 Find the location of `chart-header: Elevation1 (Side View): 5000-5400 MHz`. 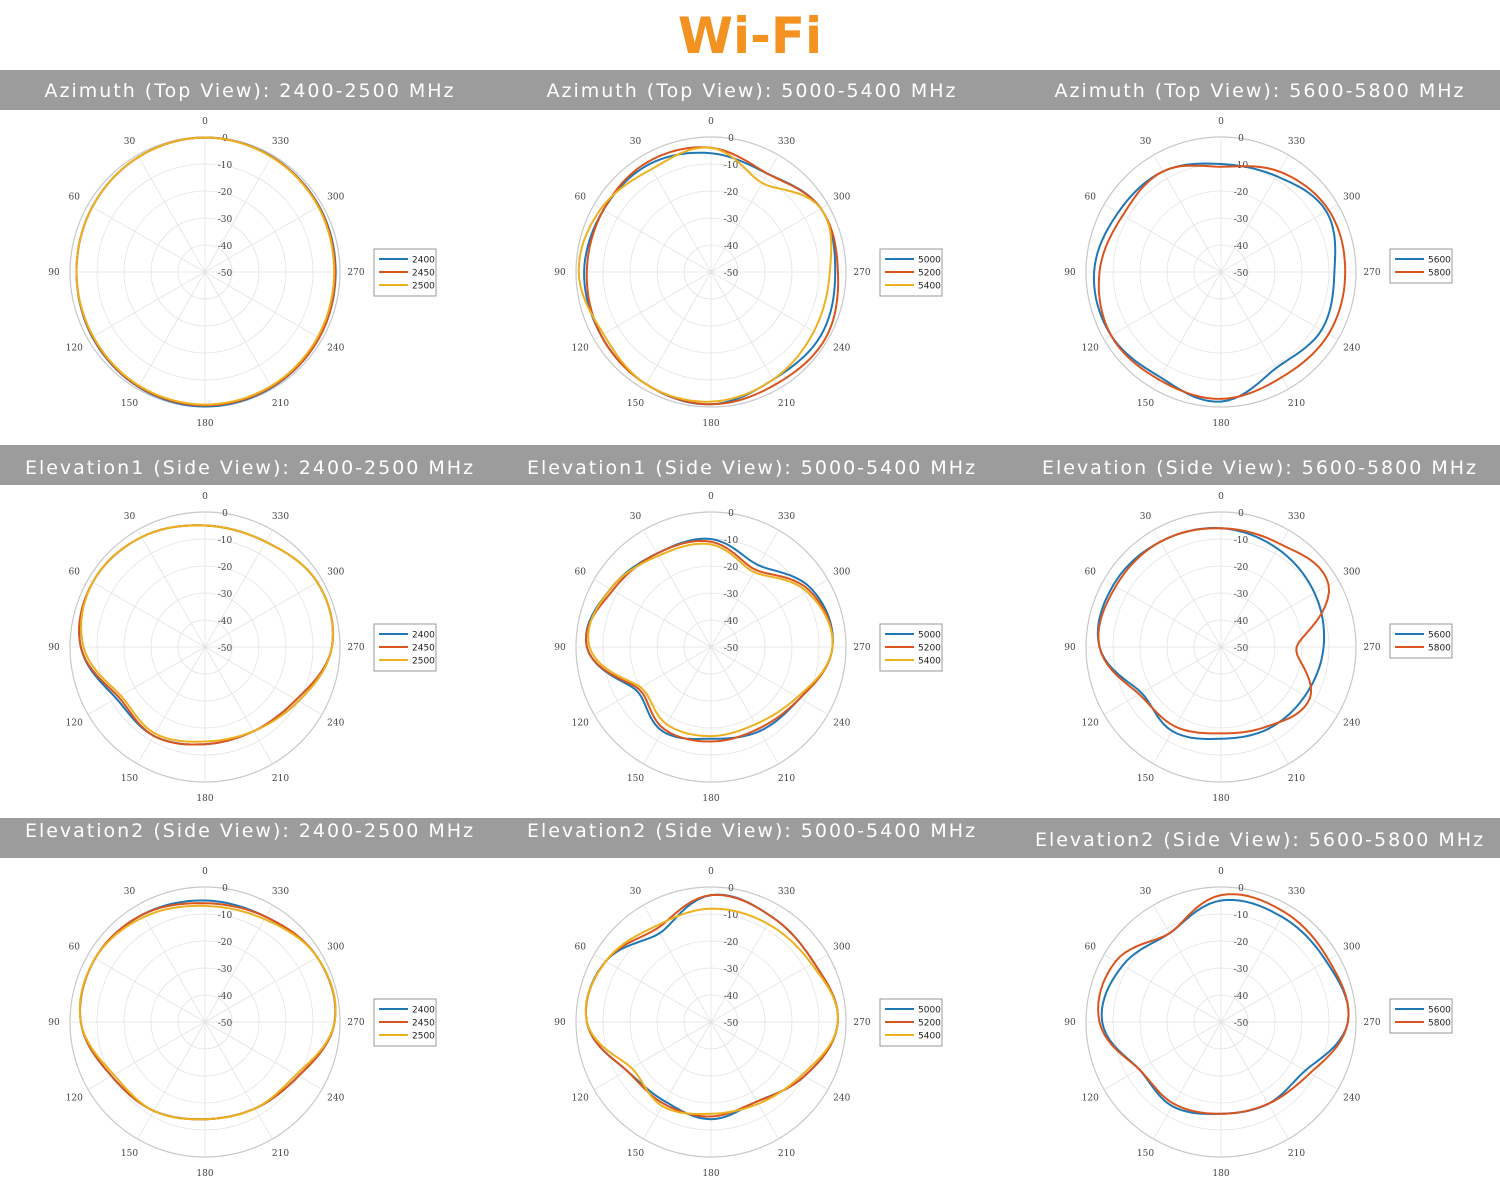

chart-header: Elevation1 (Side View): 5000-5400 MHz is located at coordinates (752, 468).